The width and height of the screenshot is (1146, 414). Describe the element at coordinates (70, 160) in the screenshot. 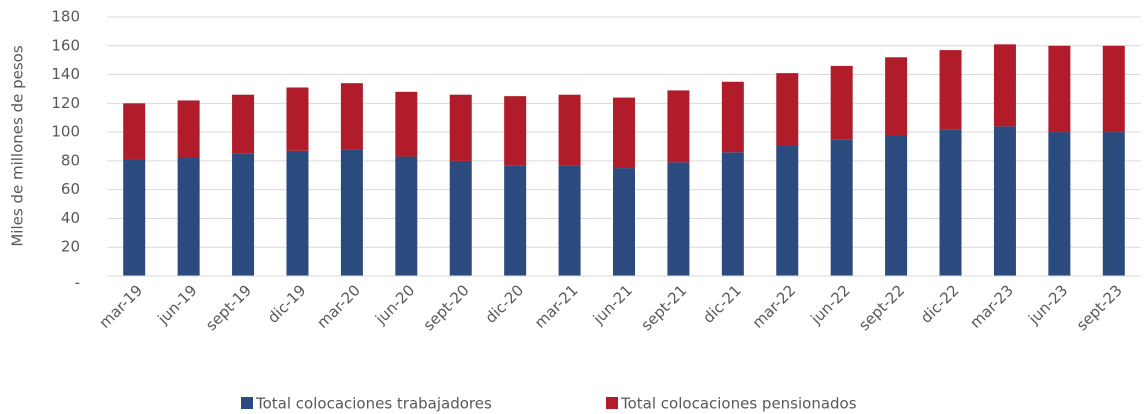

I see `y-tick-label: 80` at that location.